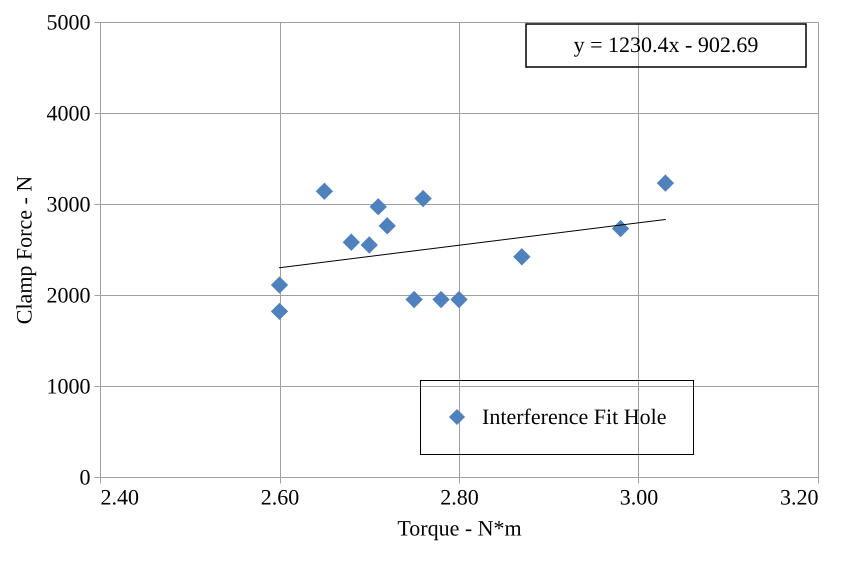 Image resolution: width=861 pixels, height=565 pixels. I want to click on y-axis-title: Clamp Force - N, so click(24, 250).